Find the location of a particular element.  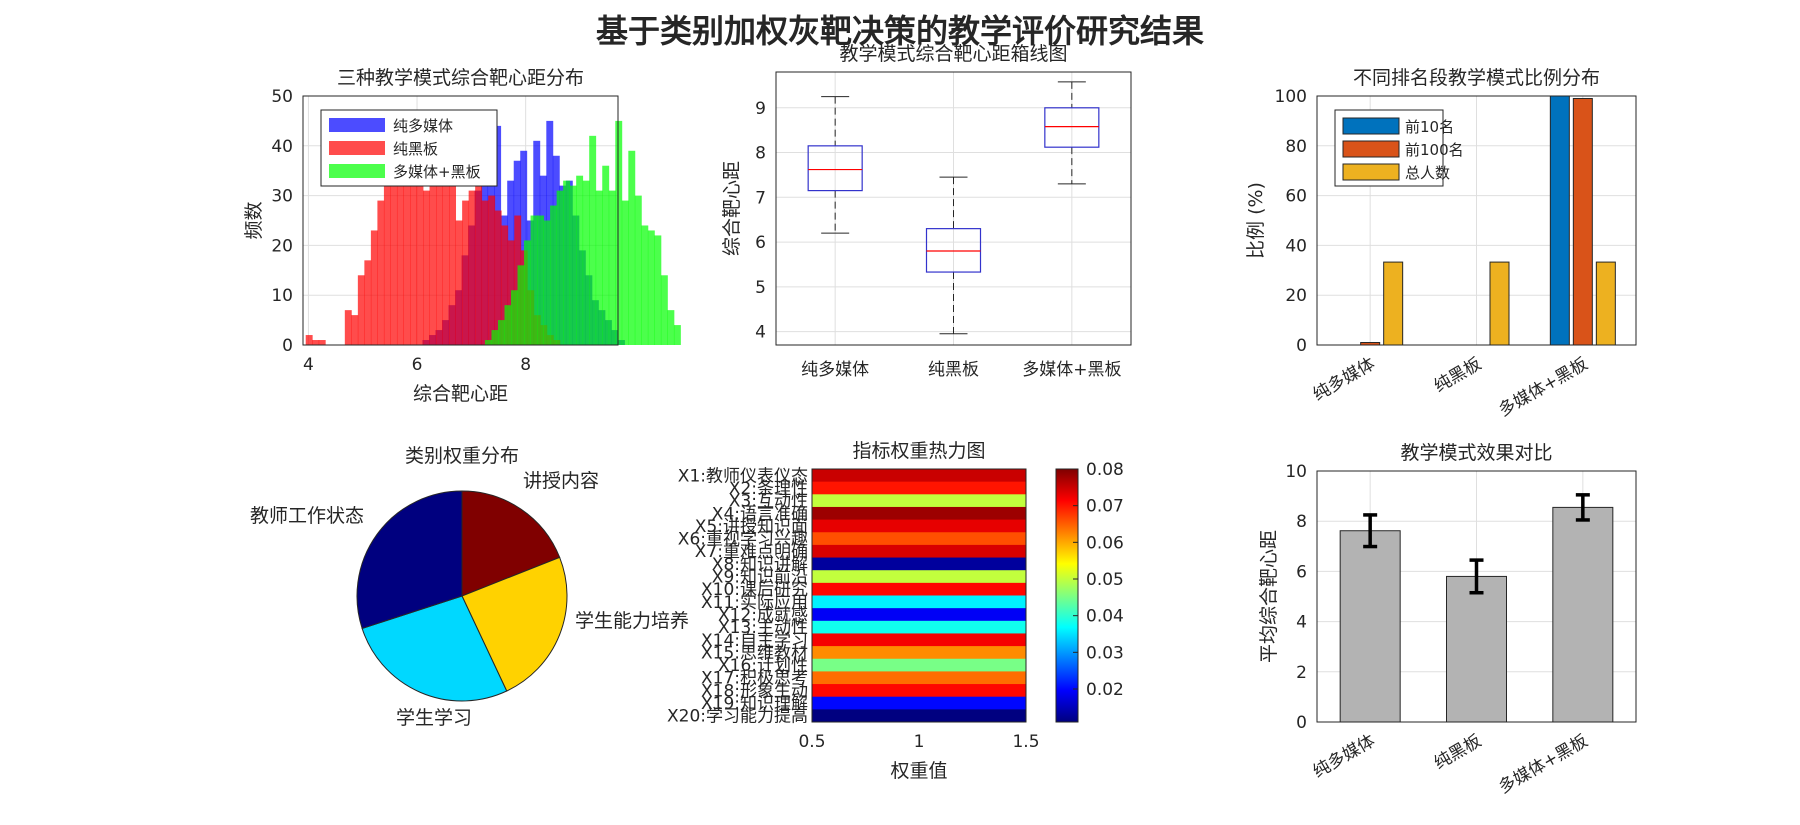

colorbar-tick-label: 0.07 is located at coordinates (1105, 507).